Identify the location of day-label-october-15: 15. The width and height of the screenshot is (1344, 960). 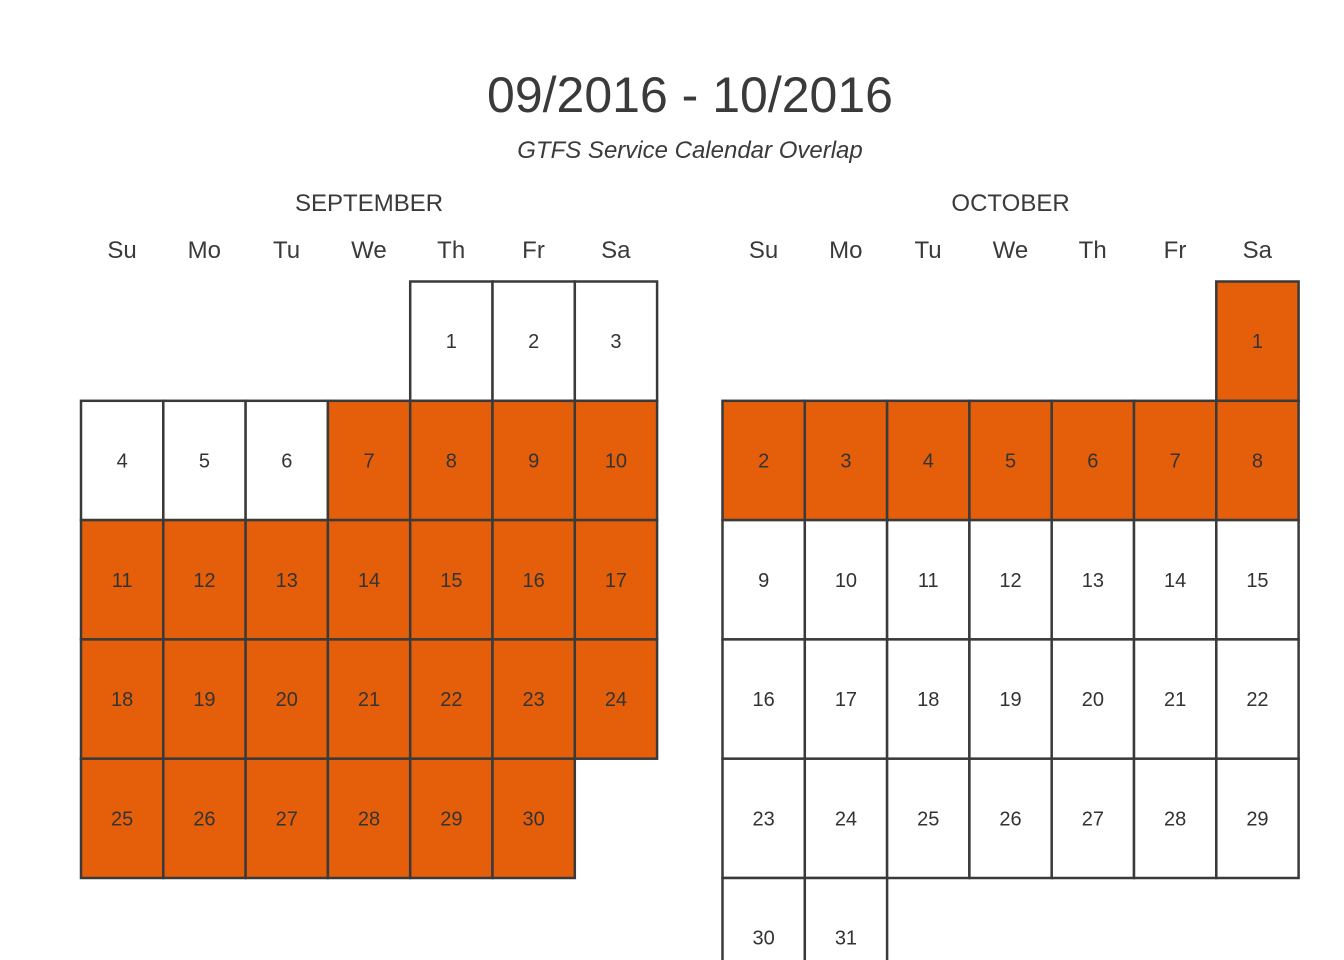
(1257, 581).